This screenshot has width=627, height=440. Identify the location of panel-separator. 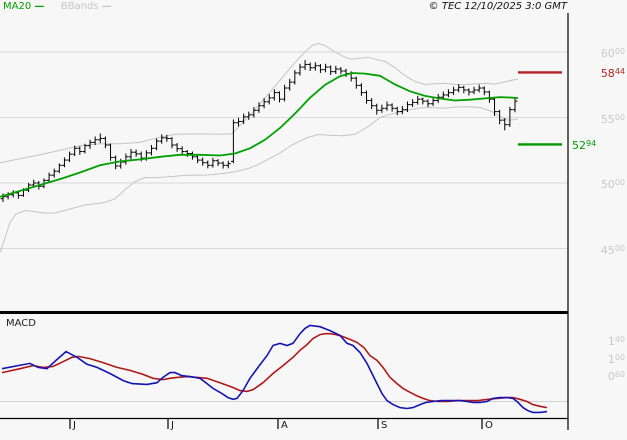
(284, 312).